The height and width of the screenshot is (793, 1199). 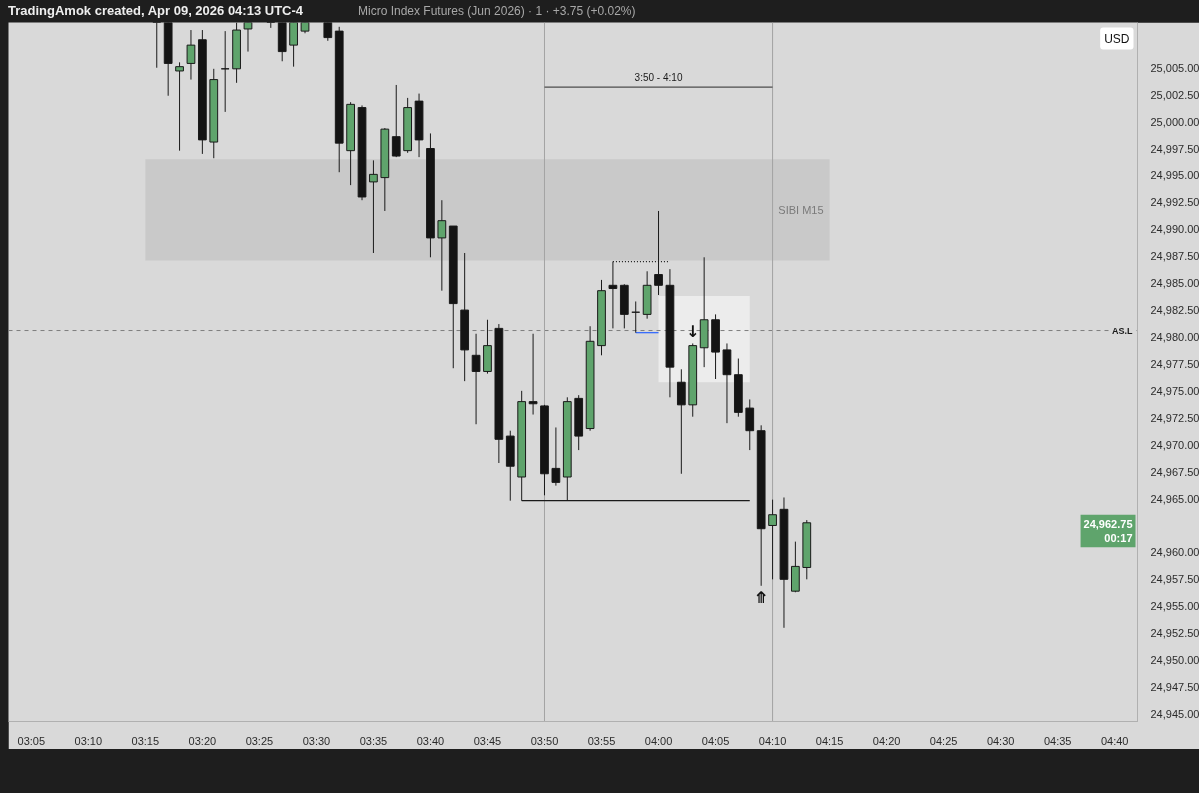 What do you see at coordinates (544, 740) in the screenshot?
I see `x-tick-label: 03:50` at bounding box center [544, 740].